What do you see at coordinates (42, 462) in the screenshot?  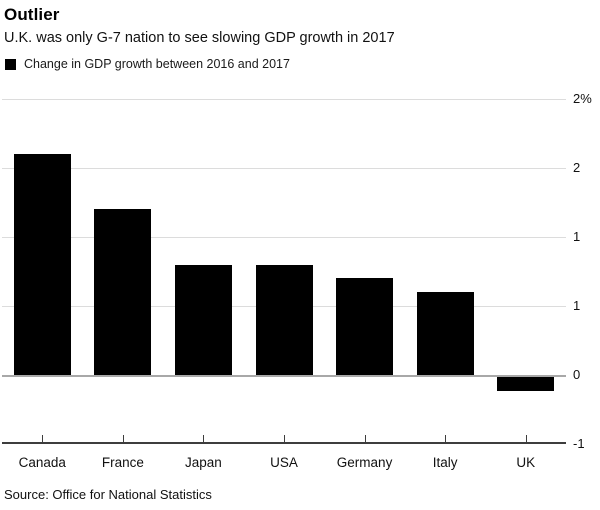 I see `x-axis-label-canada: Canada` at bounding box center [42, 462].